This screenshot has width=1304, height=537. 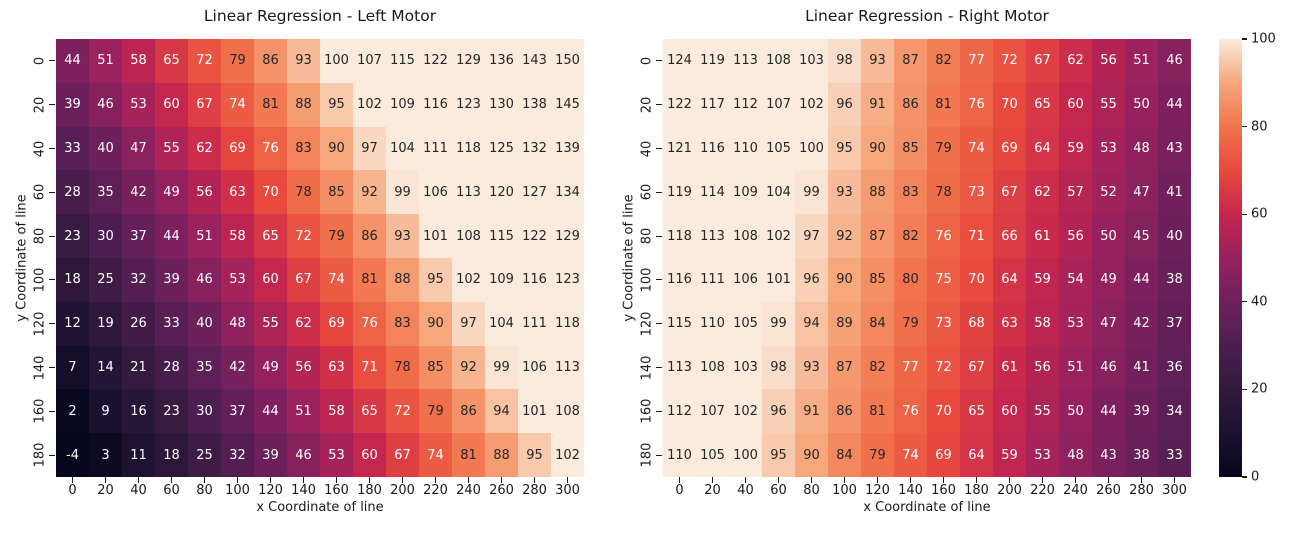 What do you see at coordinates (1230, 258) in the screenshot?
I see `colorbar-gradient` at bounding box center [1230, 258].